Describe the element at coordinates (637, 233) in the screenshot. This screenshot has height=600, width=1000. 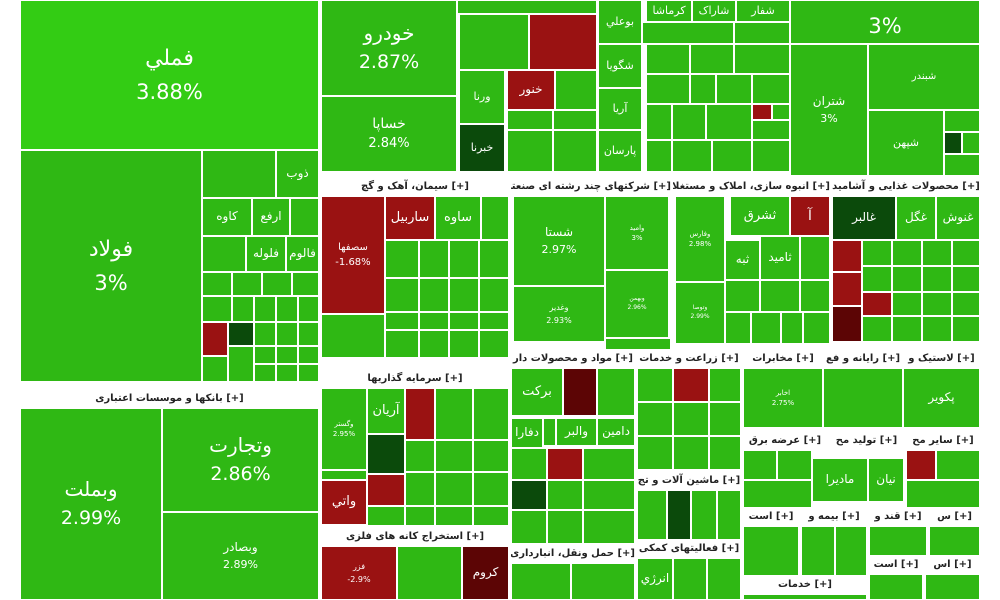
I see `treemap-tile: وامید 3%` at that location.